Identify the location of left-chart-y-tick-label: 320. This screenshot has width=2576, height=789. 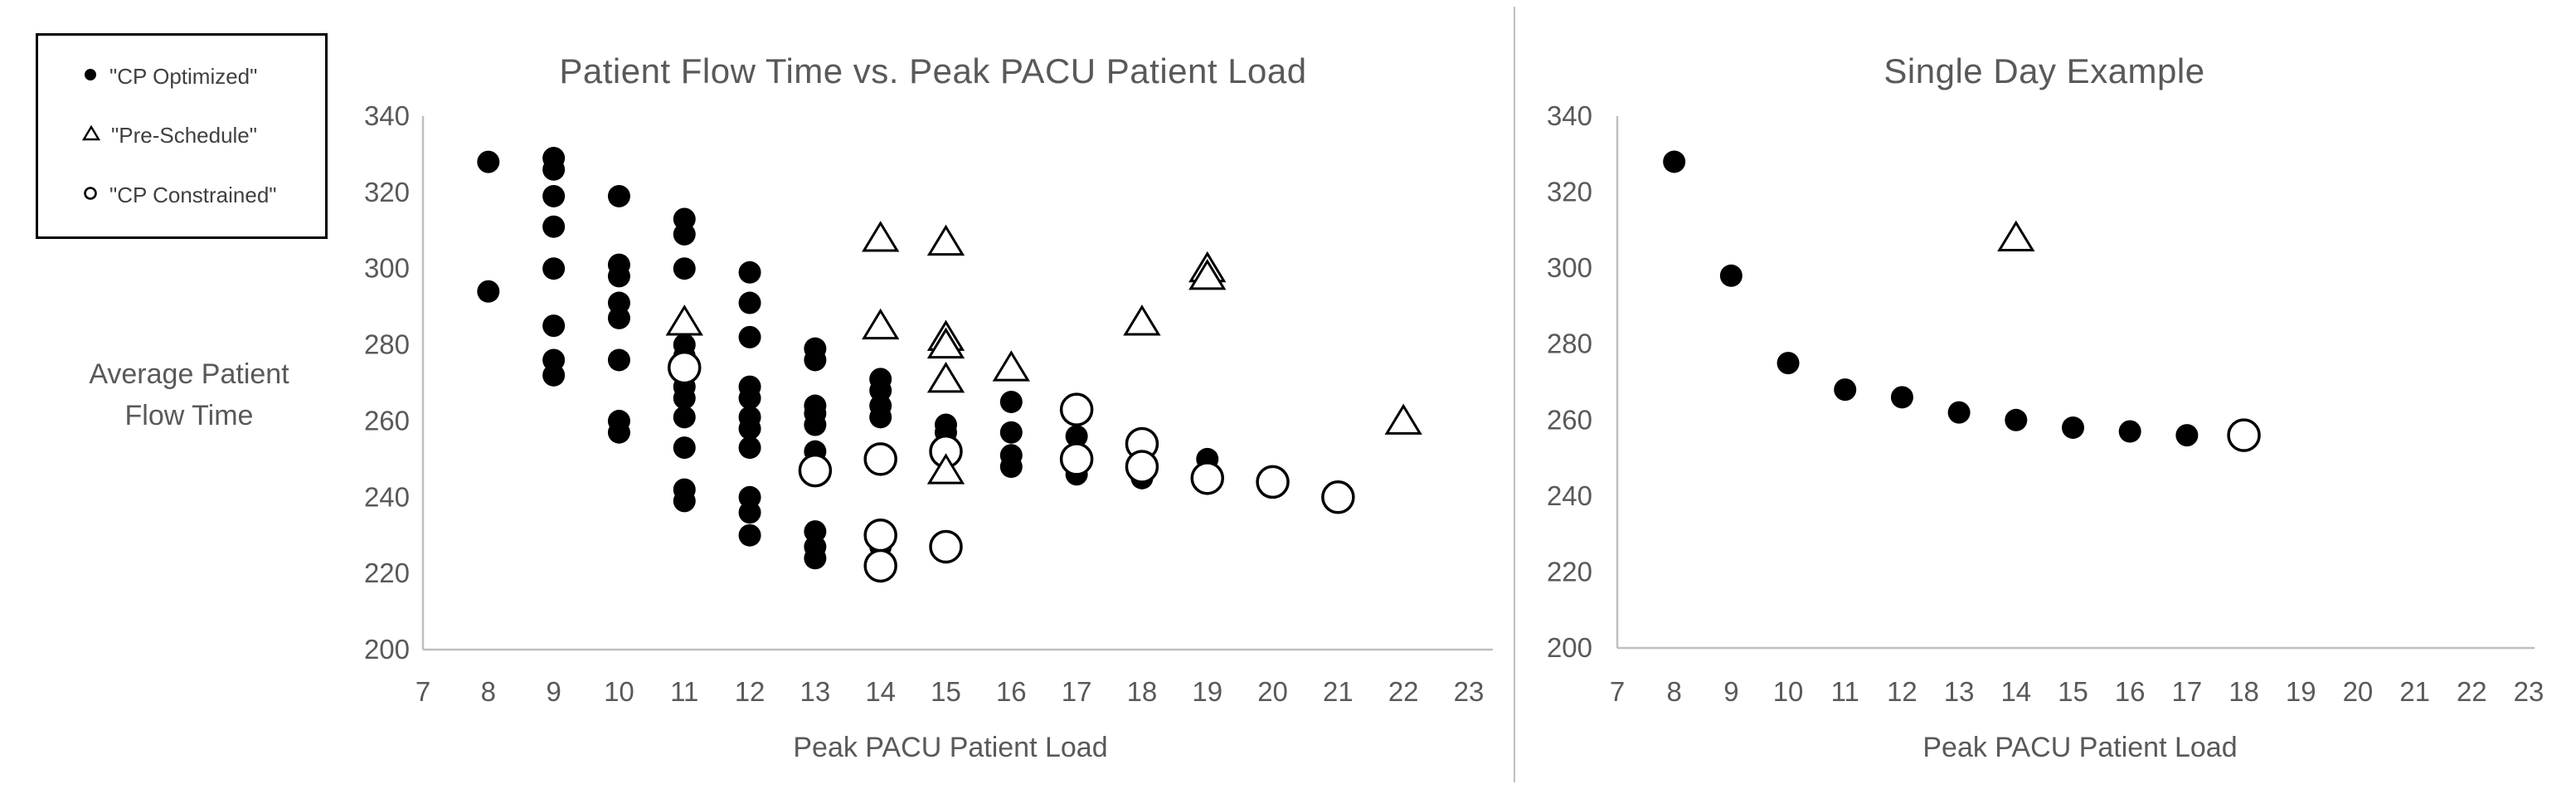
(387, 192).